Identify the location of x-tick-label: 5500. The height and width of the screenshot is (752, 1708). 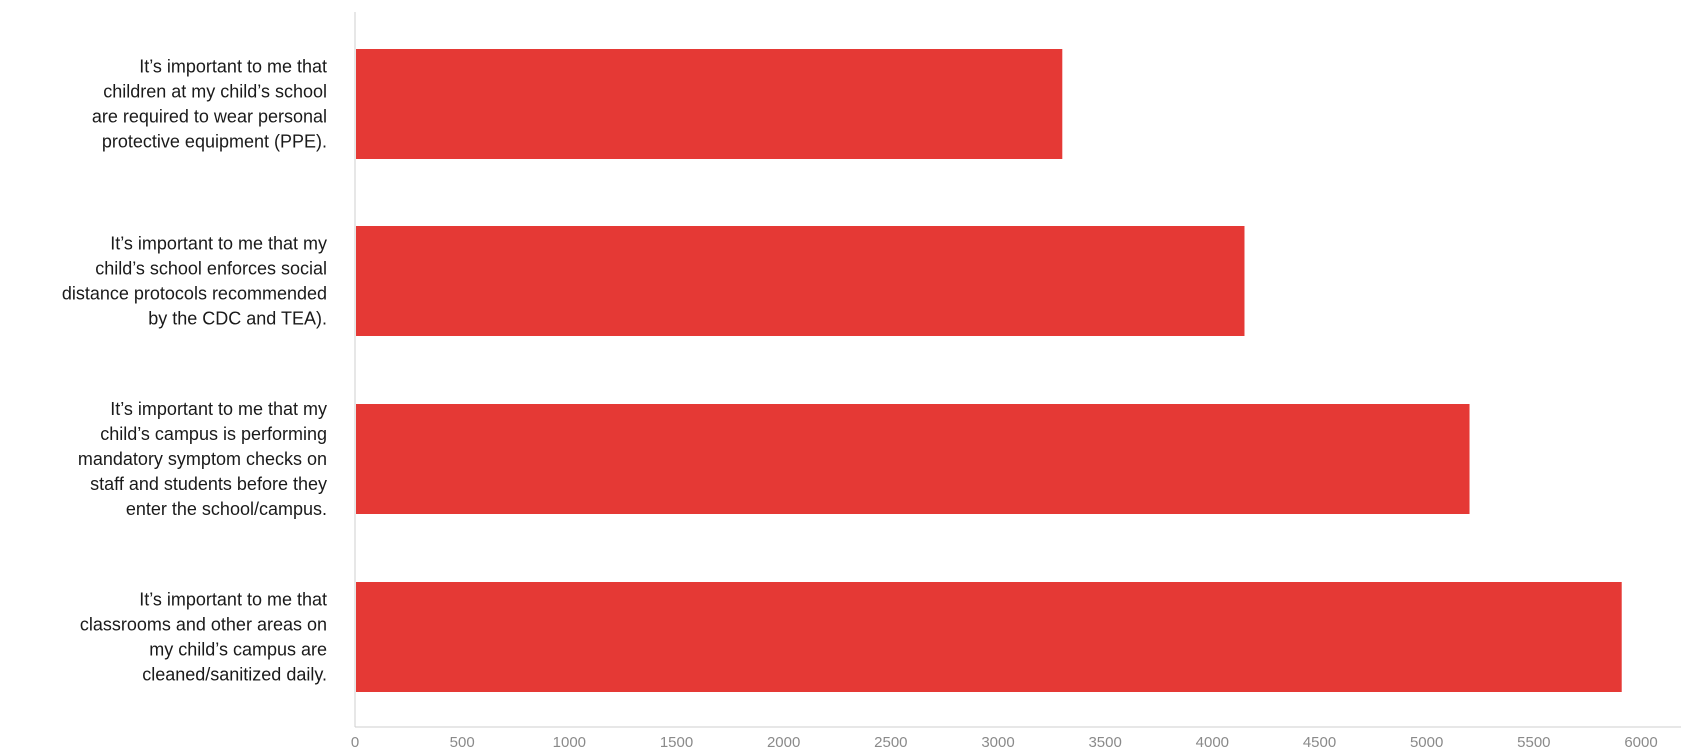
(1533, 742).